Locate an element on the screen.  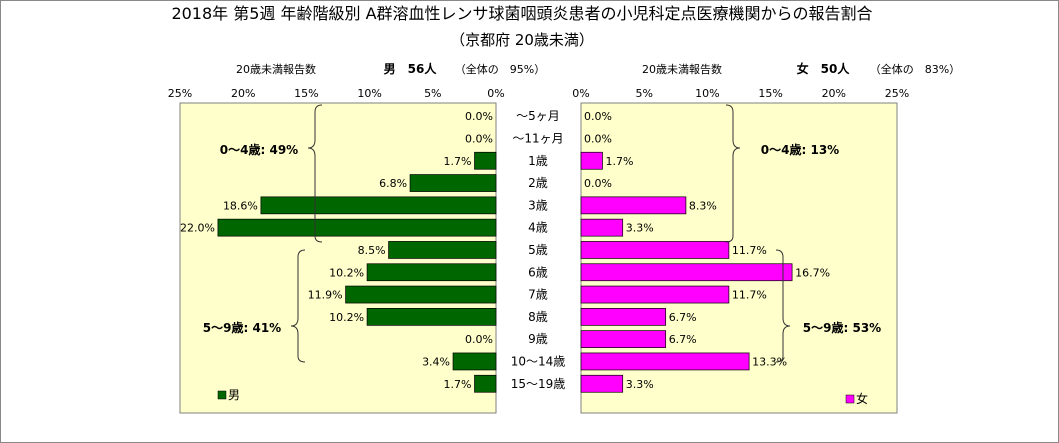
category-label: 9歳 is located at coordinates (538, 339).